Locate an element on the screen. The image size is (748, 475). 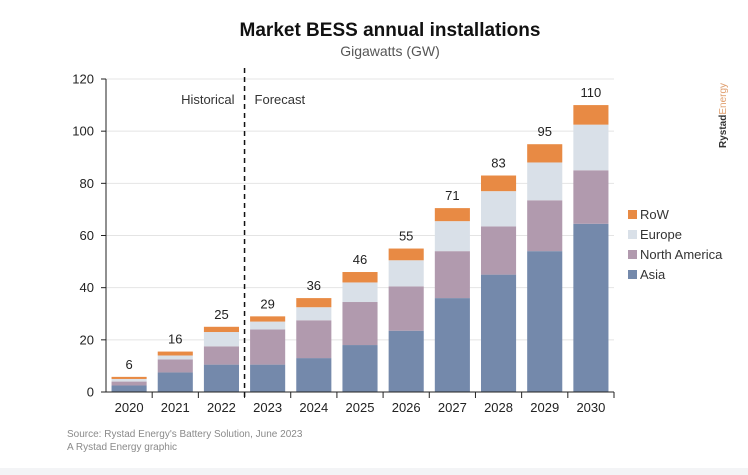
legend-label: Europe is located at coordinates (661, 234).